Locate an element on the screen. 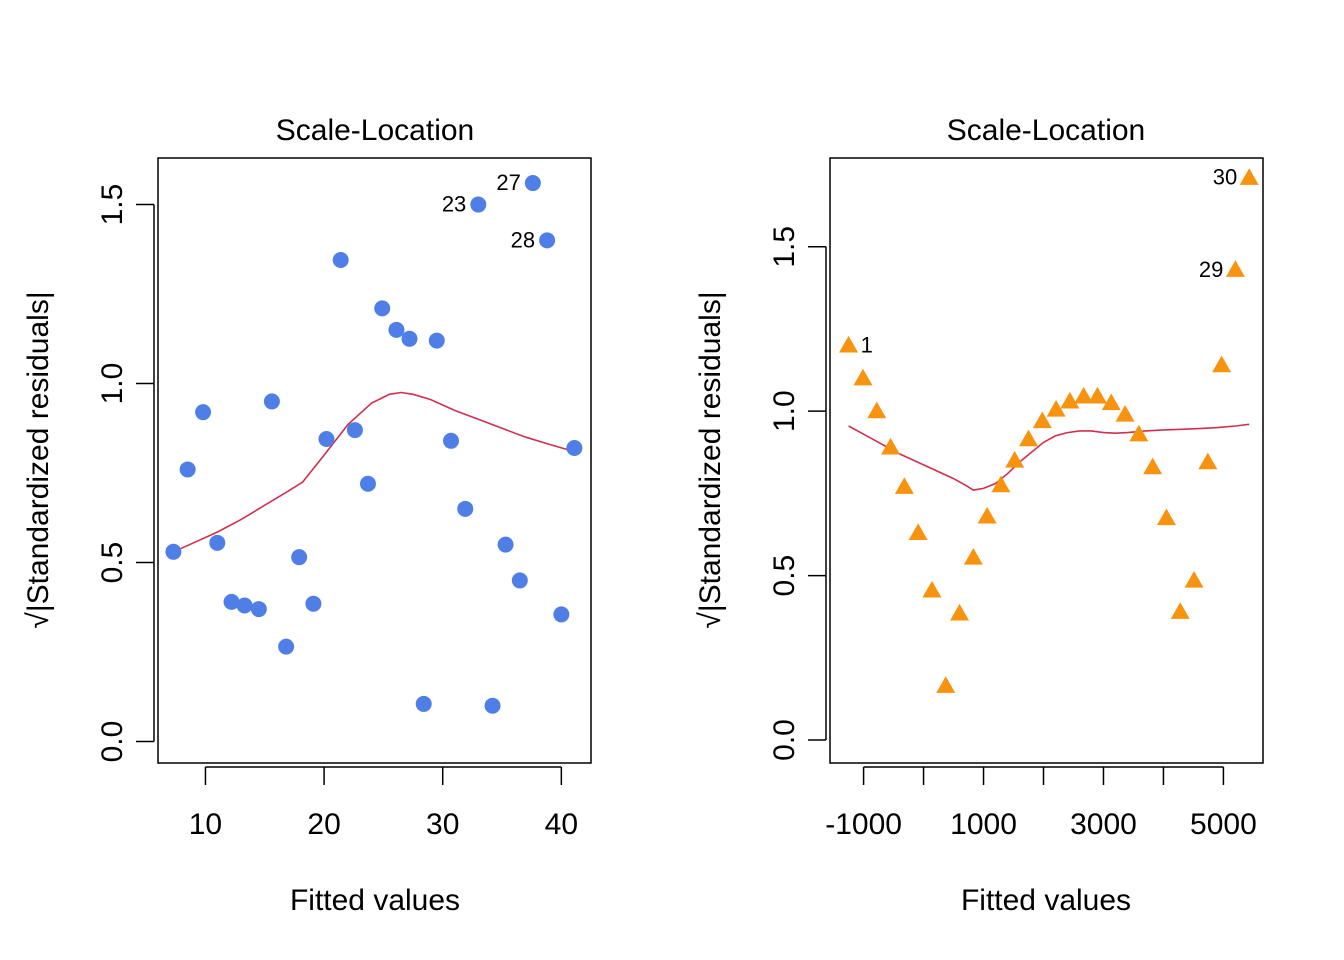 Image resolution: width=1344 pixels, height=960 pixels. left-x-axis: 10 20 30 40 is located at coordinates (383, 803).